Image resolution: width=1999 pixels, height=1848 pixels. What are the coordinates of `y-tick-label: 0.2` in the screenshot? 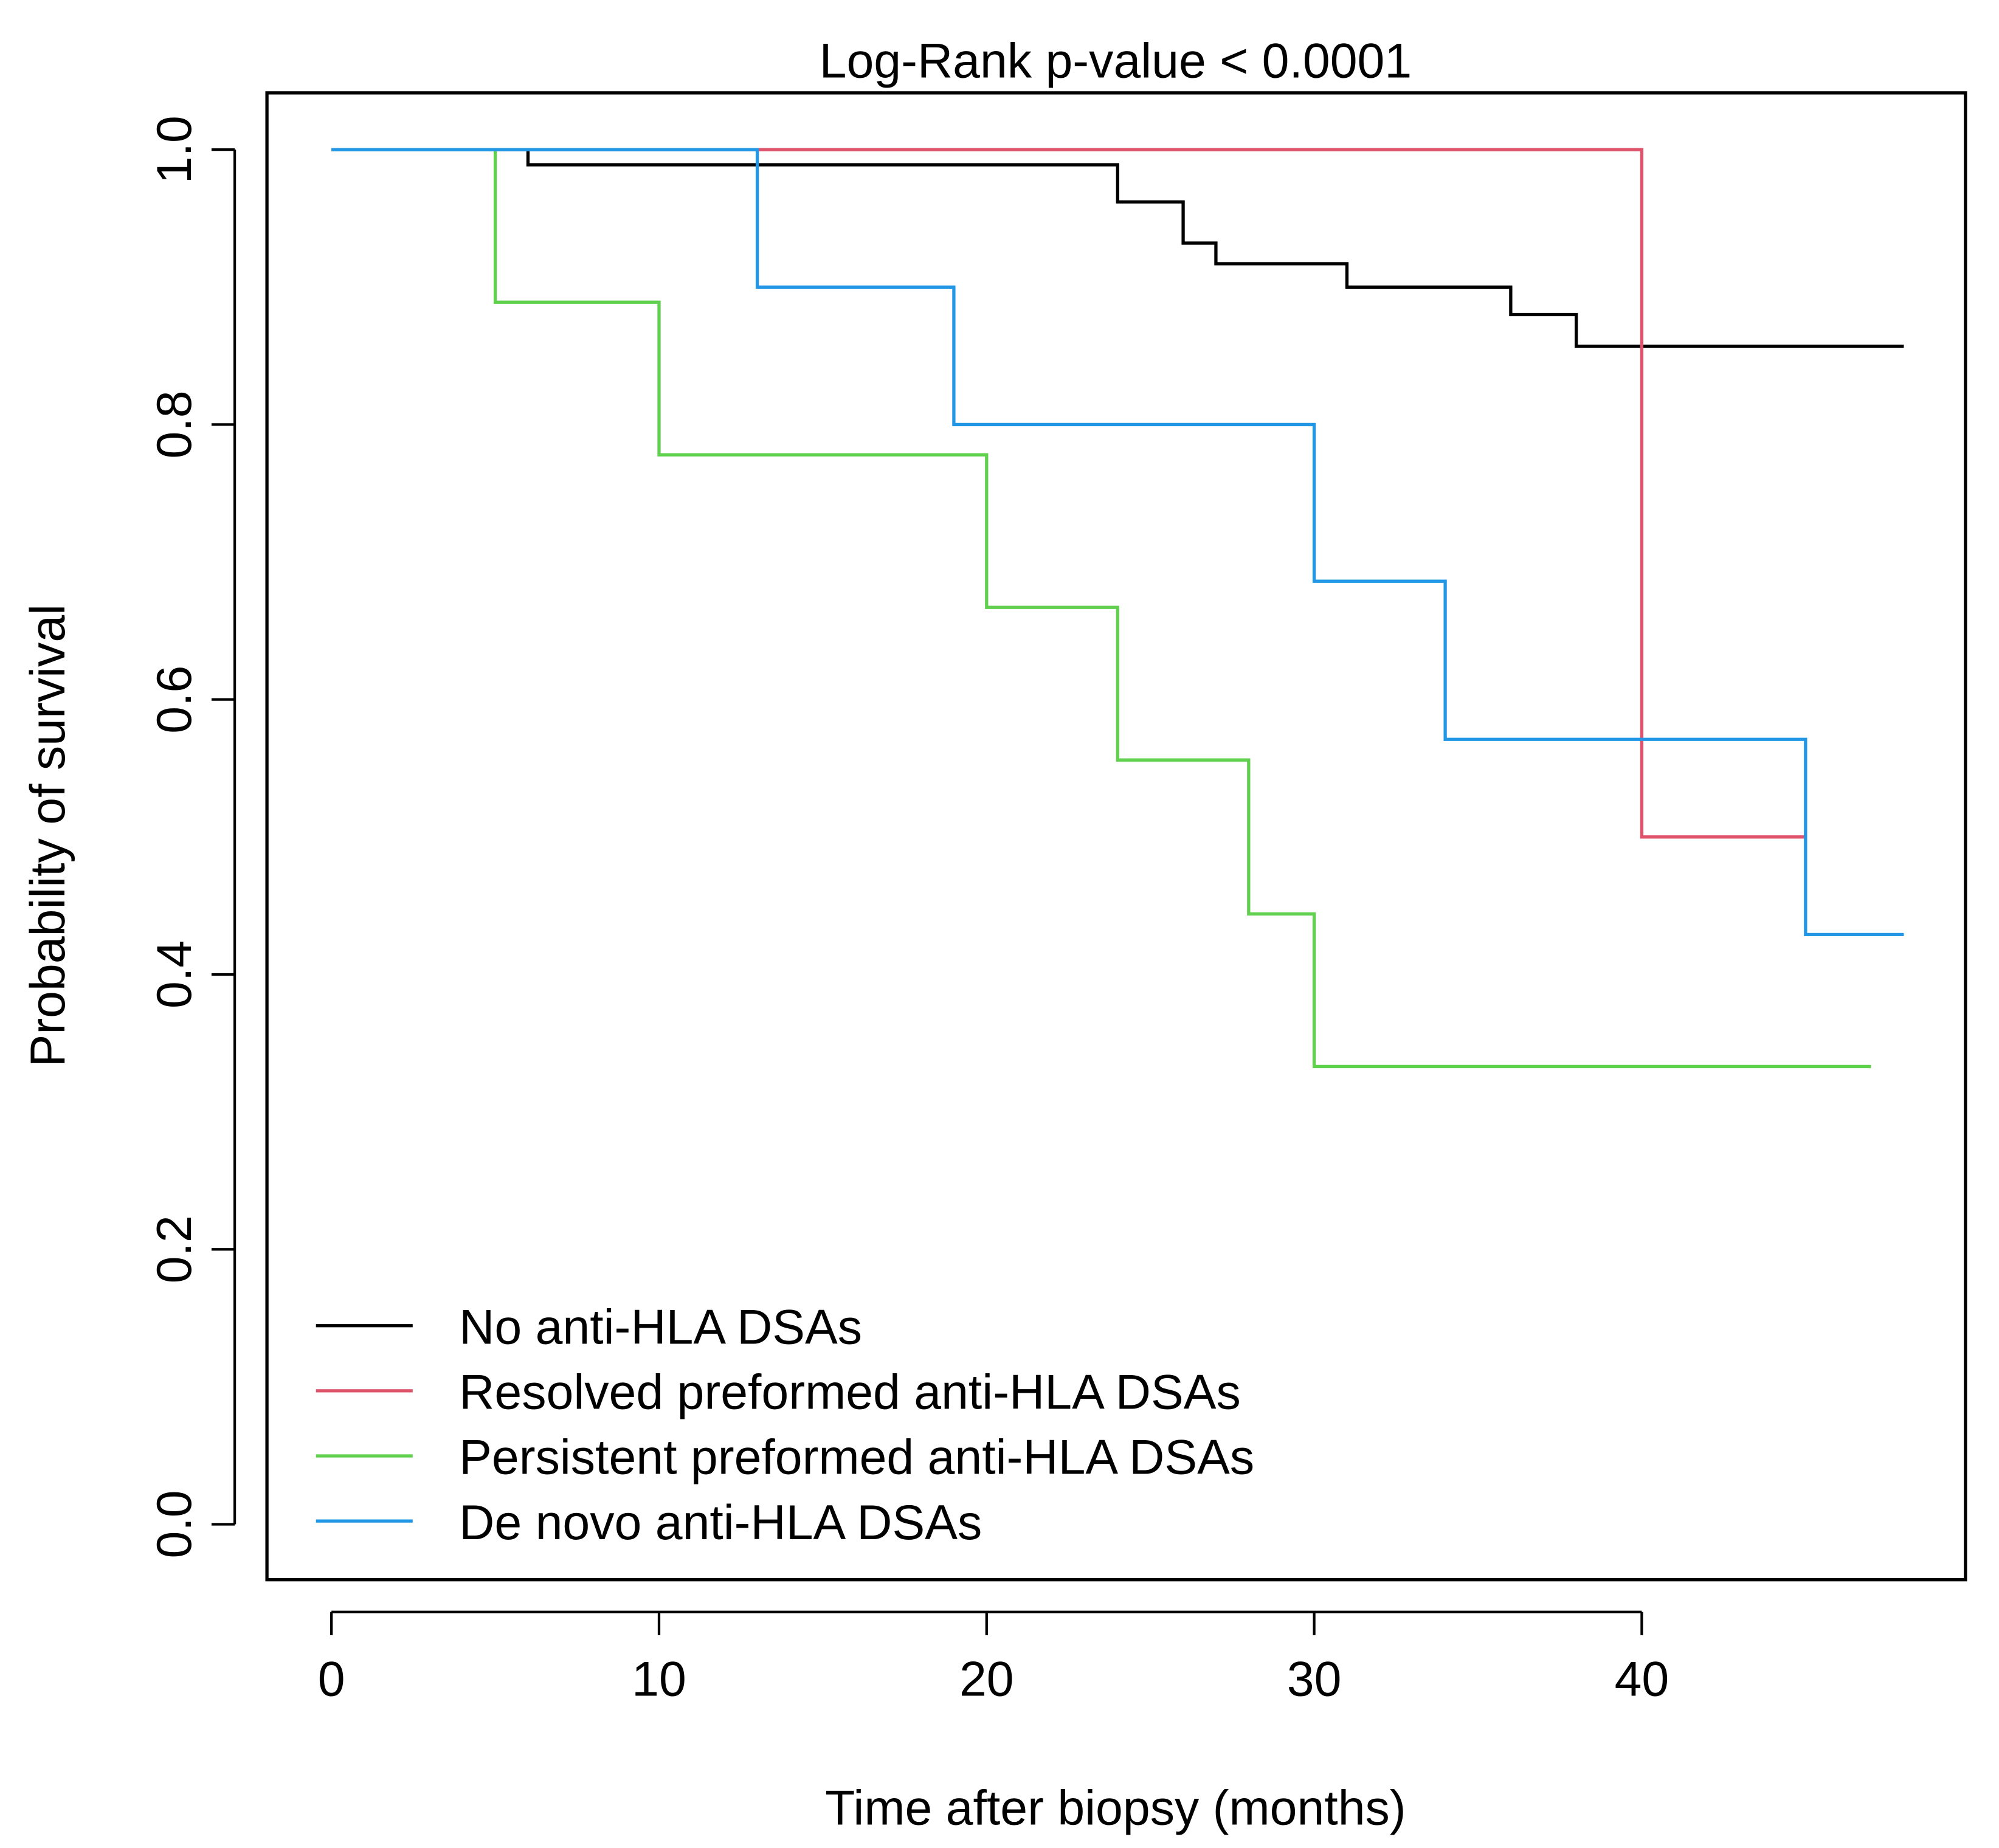 It's located at (175, 1249).